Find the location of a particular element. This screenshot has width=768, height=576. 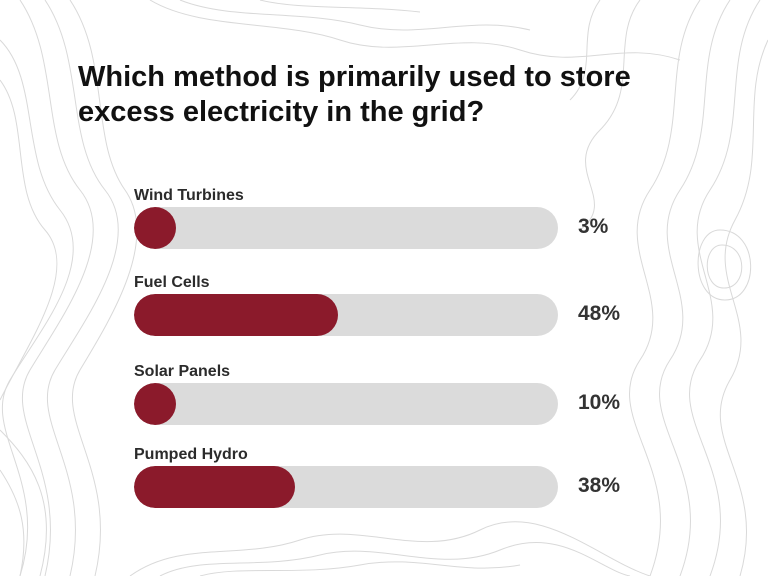

percentage-label: 3% is located at coordinates (593, 226).